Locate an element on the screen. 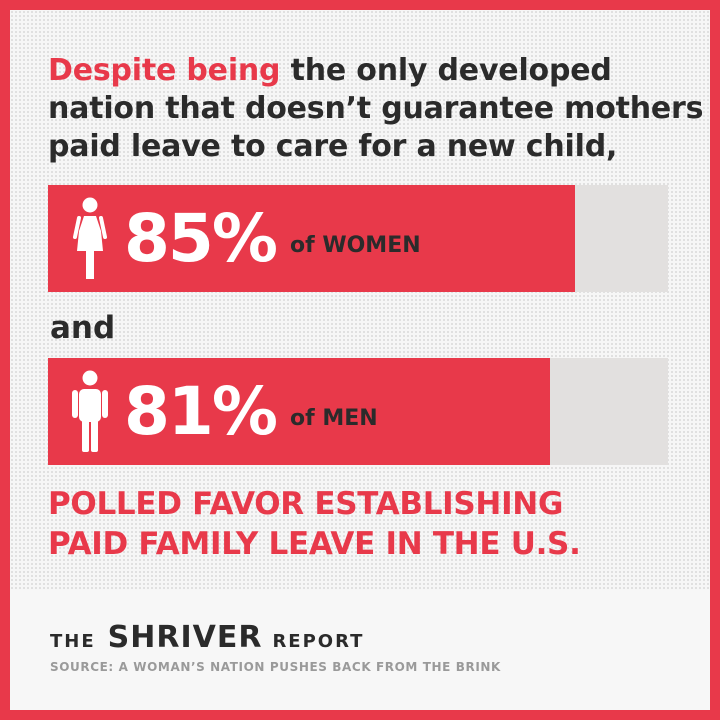  value-label-men: 81% is located at coordinates (201, 411).